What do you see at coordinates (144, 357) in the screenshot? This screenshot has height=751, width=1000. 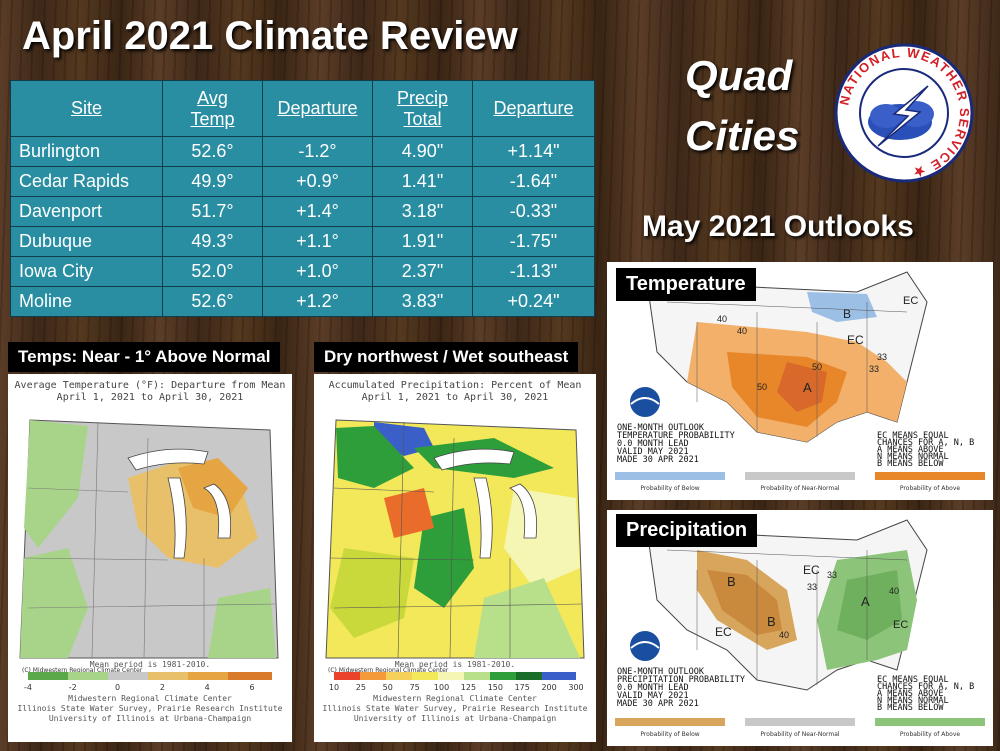 I see `temp-map-caption: Temps: Near - 1° Above Normal` at bounding box center [144, 357].